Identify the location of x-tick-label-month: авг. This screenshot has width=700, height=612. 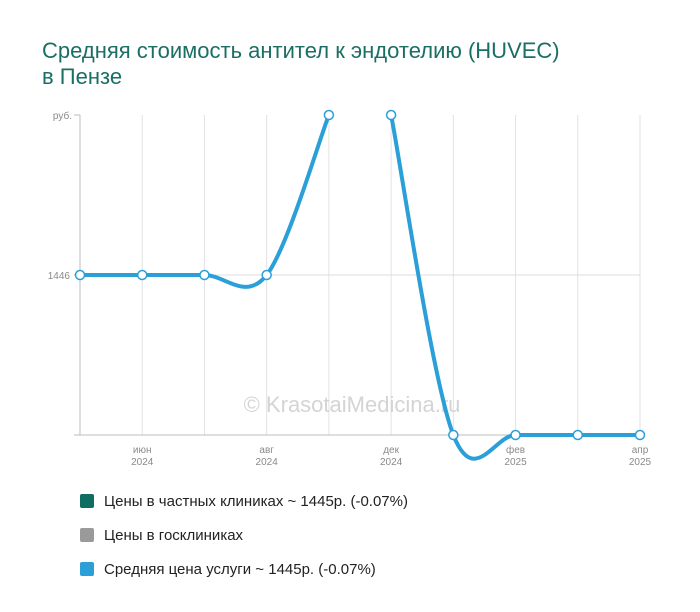
(266, 450).